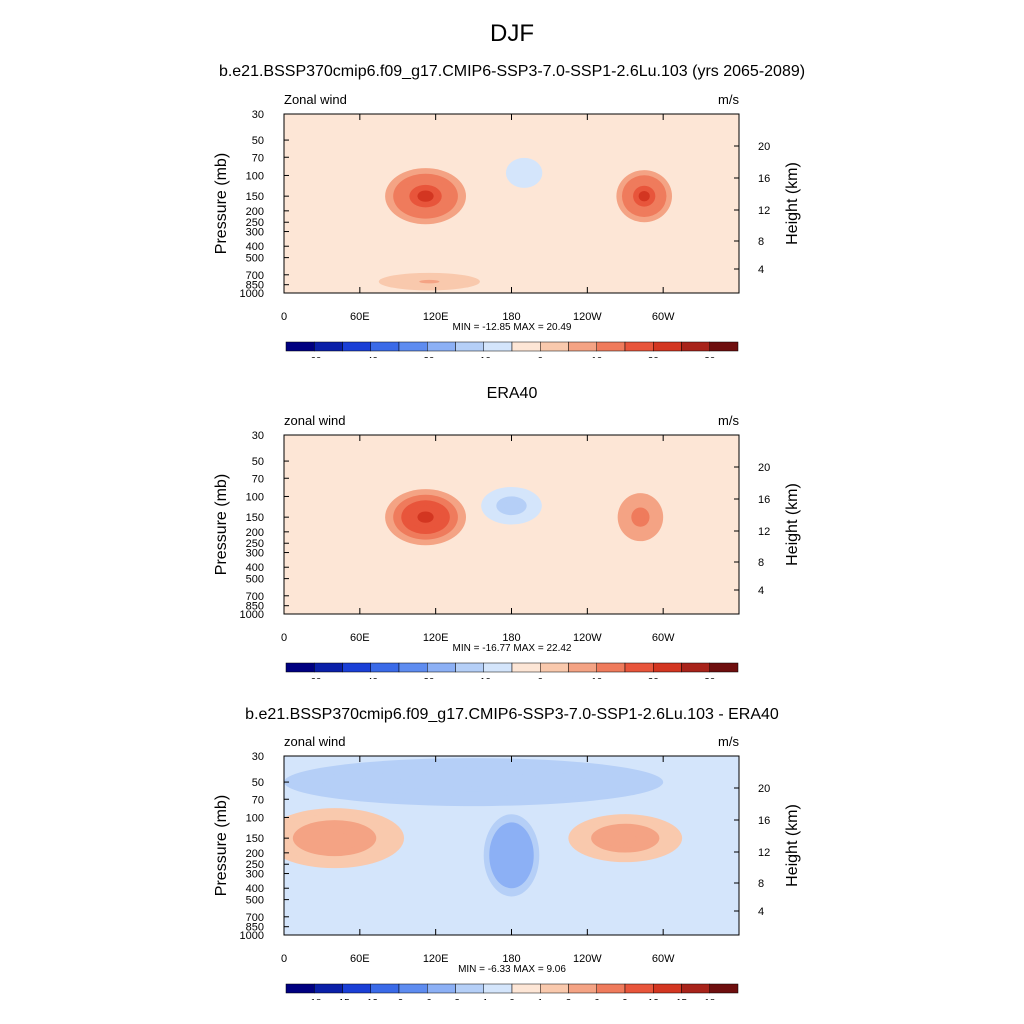 This screenshot has height=1024, width=1024. Describe the element at coordinates (399, 999) in the screenshot. I see `colorbar-label: -9` at that location.